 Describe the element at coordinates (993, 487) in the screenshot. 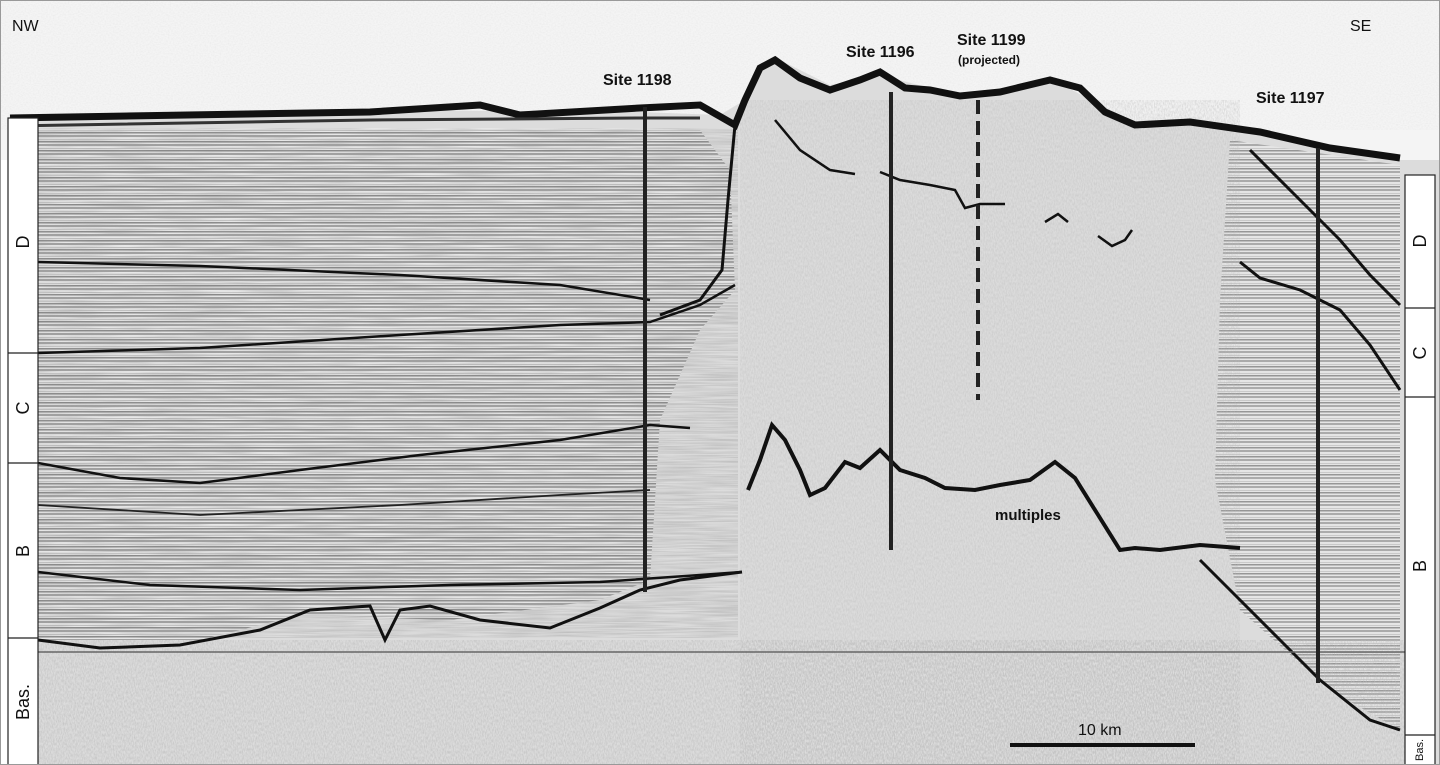

I see `multiples-reflector` at that location.